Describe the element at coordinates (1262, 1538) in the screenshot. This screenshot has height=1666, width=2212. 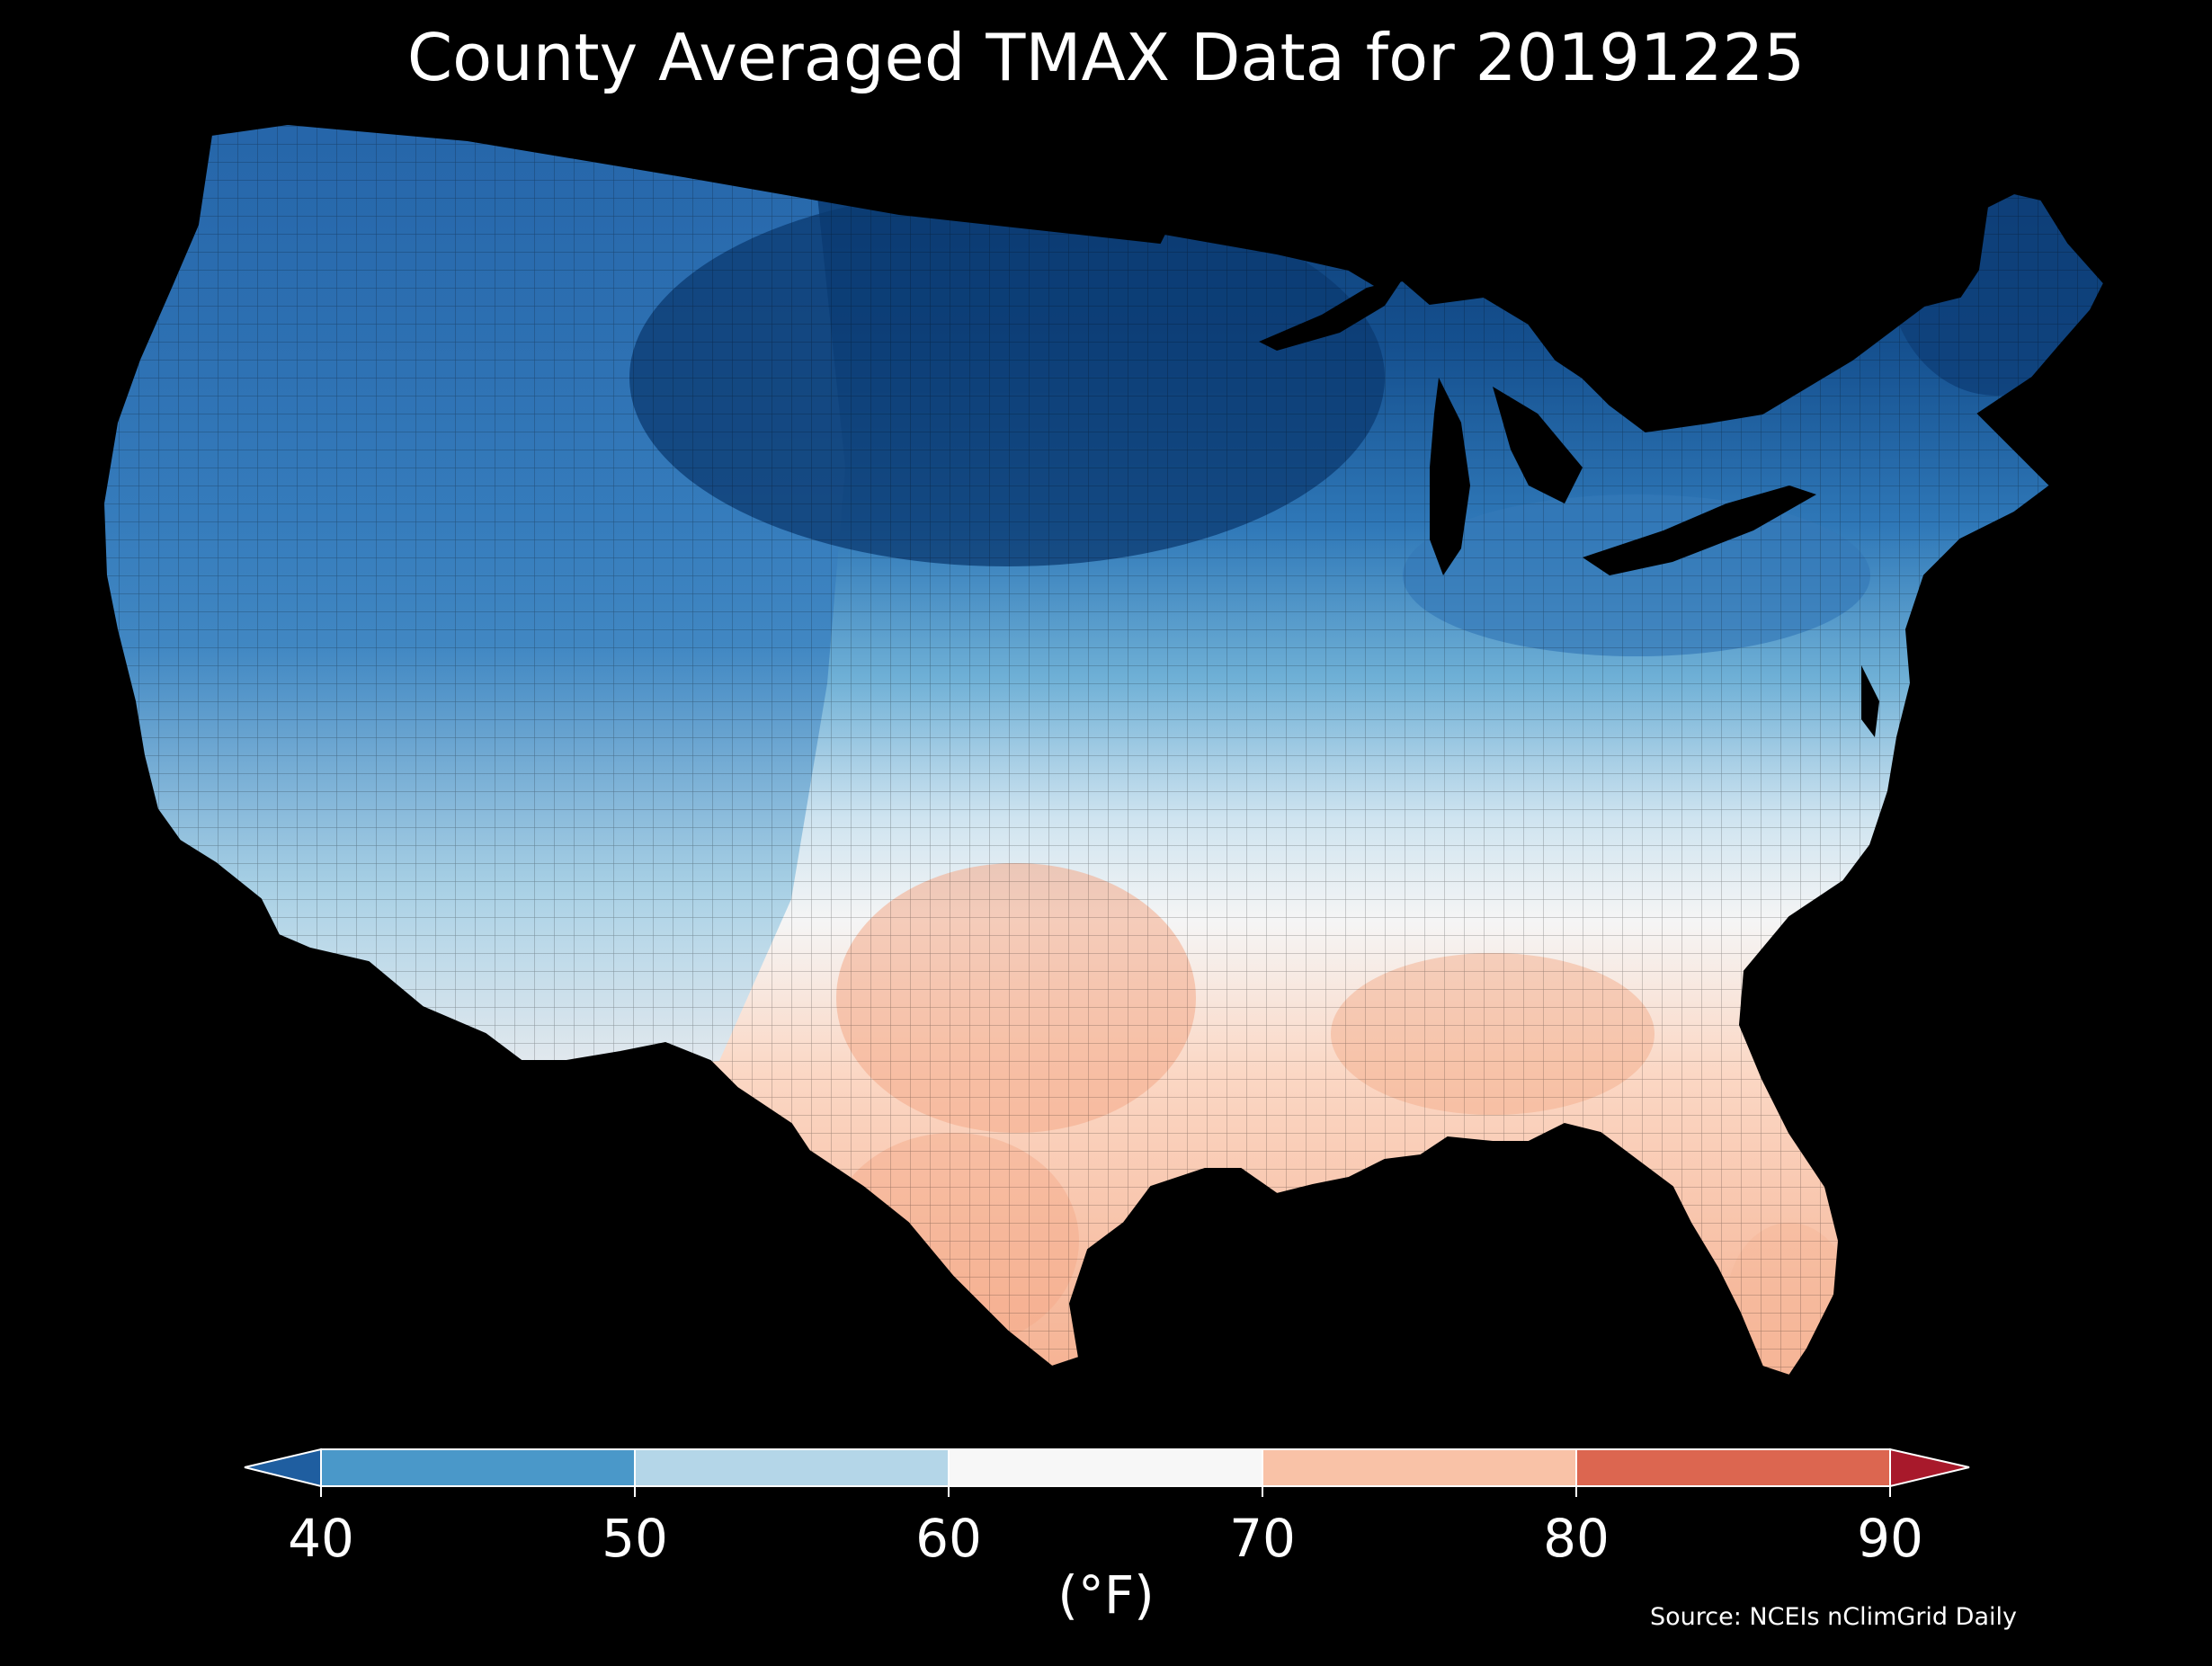
I see `colorbar-tick-label: 70` at that location.